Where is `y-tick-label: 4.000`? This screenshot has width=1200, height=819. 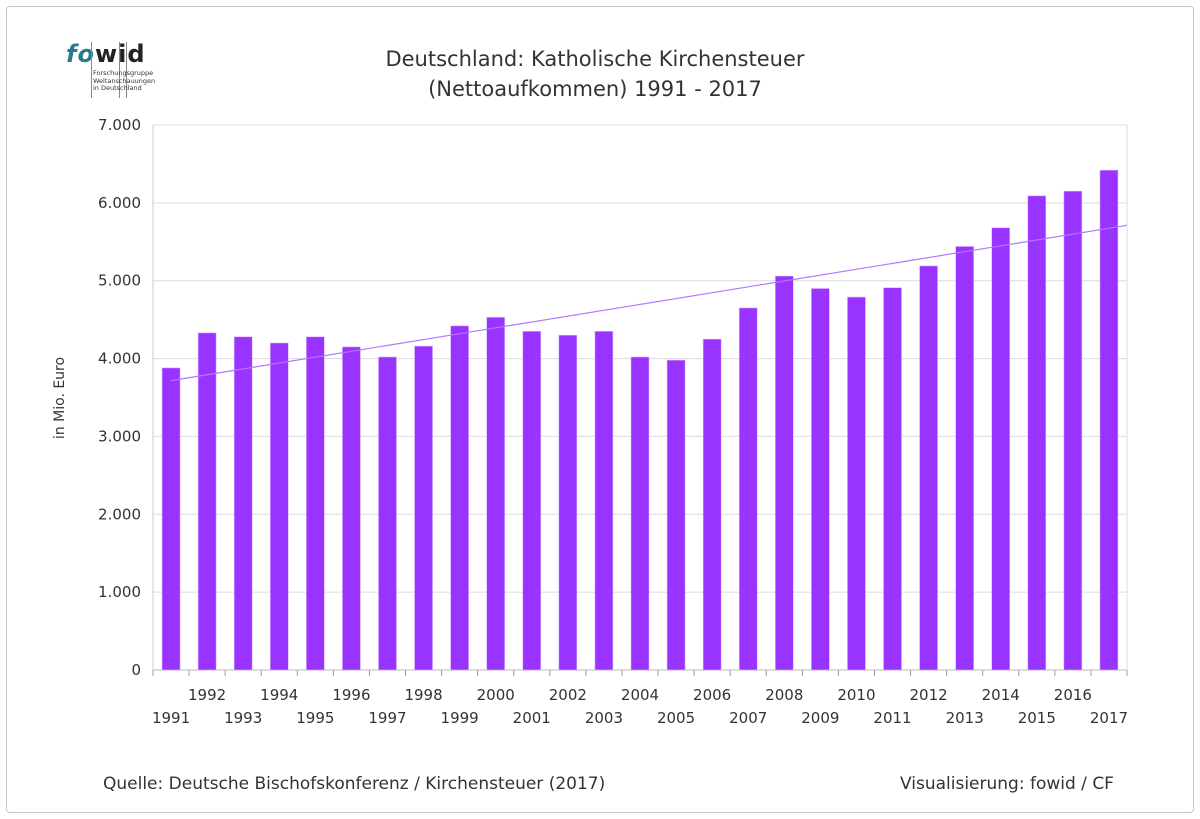
y-tick-label: 4.000 is located at coordinates (119, 359).